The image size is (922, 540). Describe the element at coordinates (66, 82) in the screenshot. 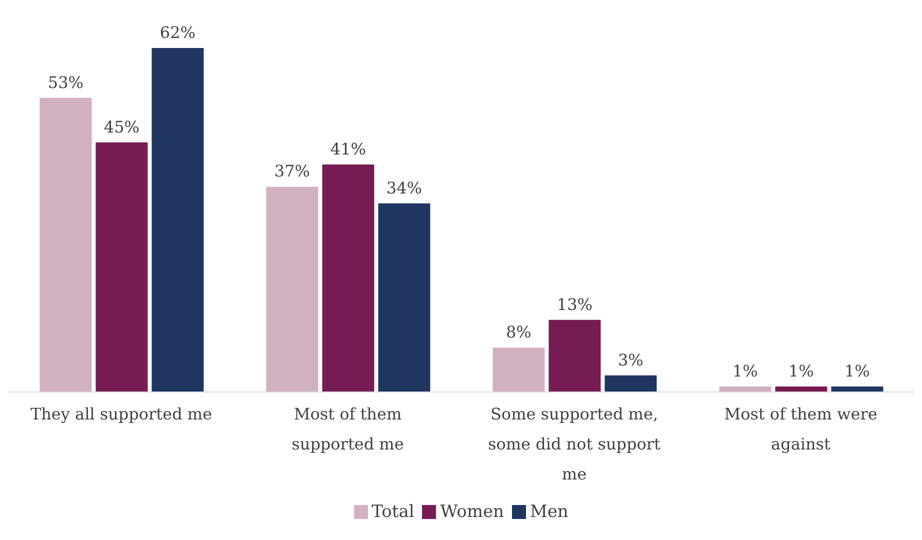

I see `data-label: 53%` at that location.